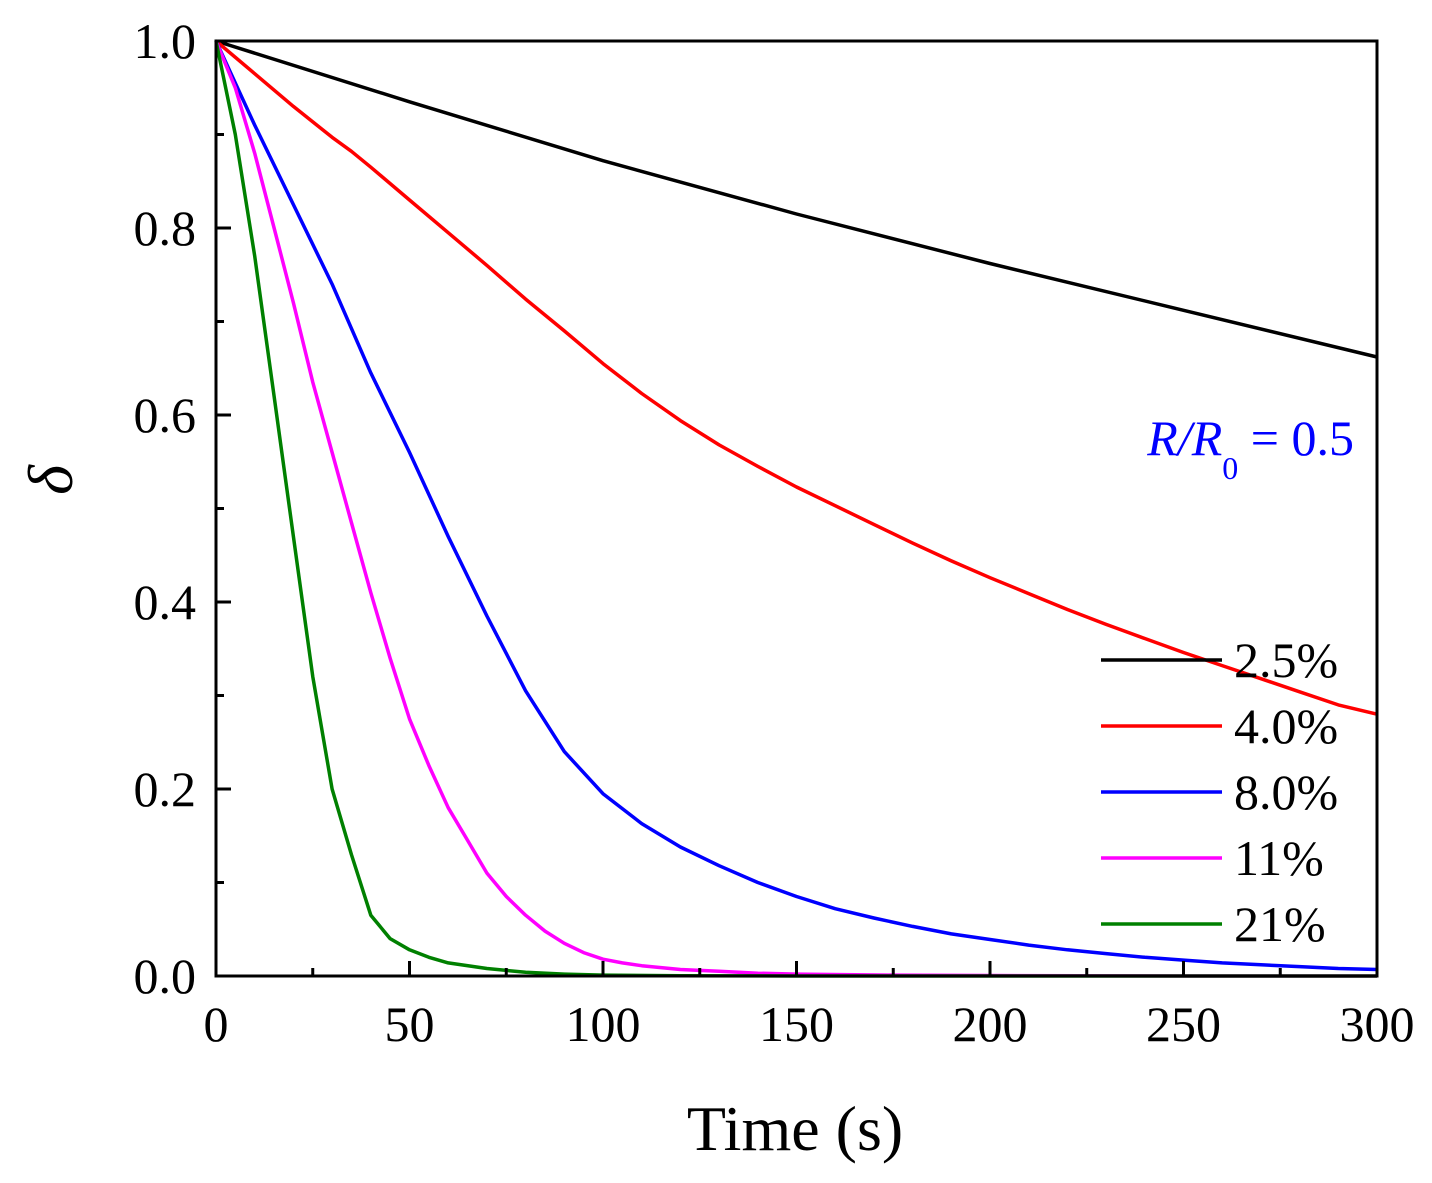 The height and width of the screenshot is (1183, 1432). I want to click on legend-label-4: 21%, so click(1280, 924).